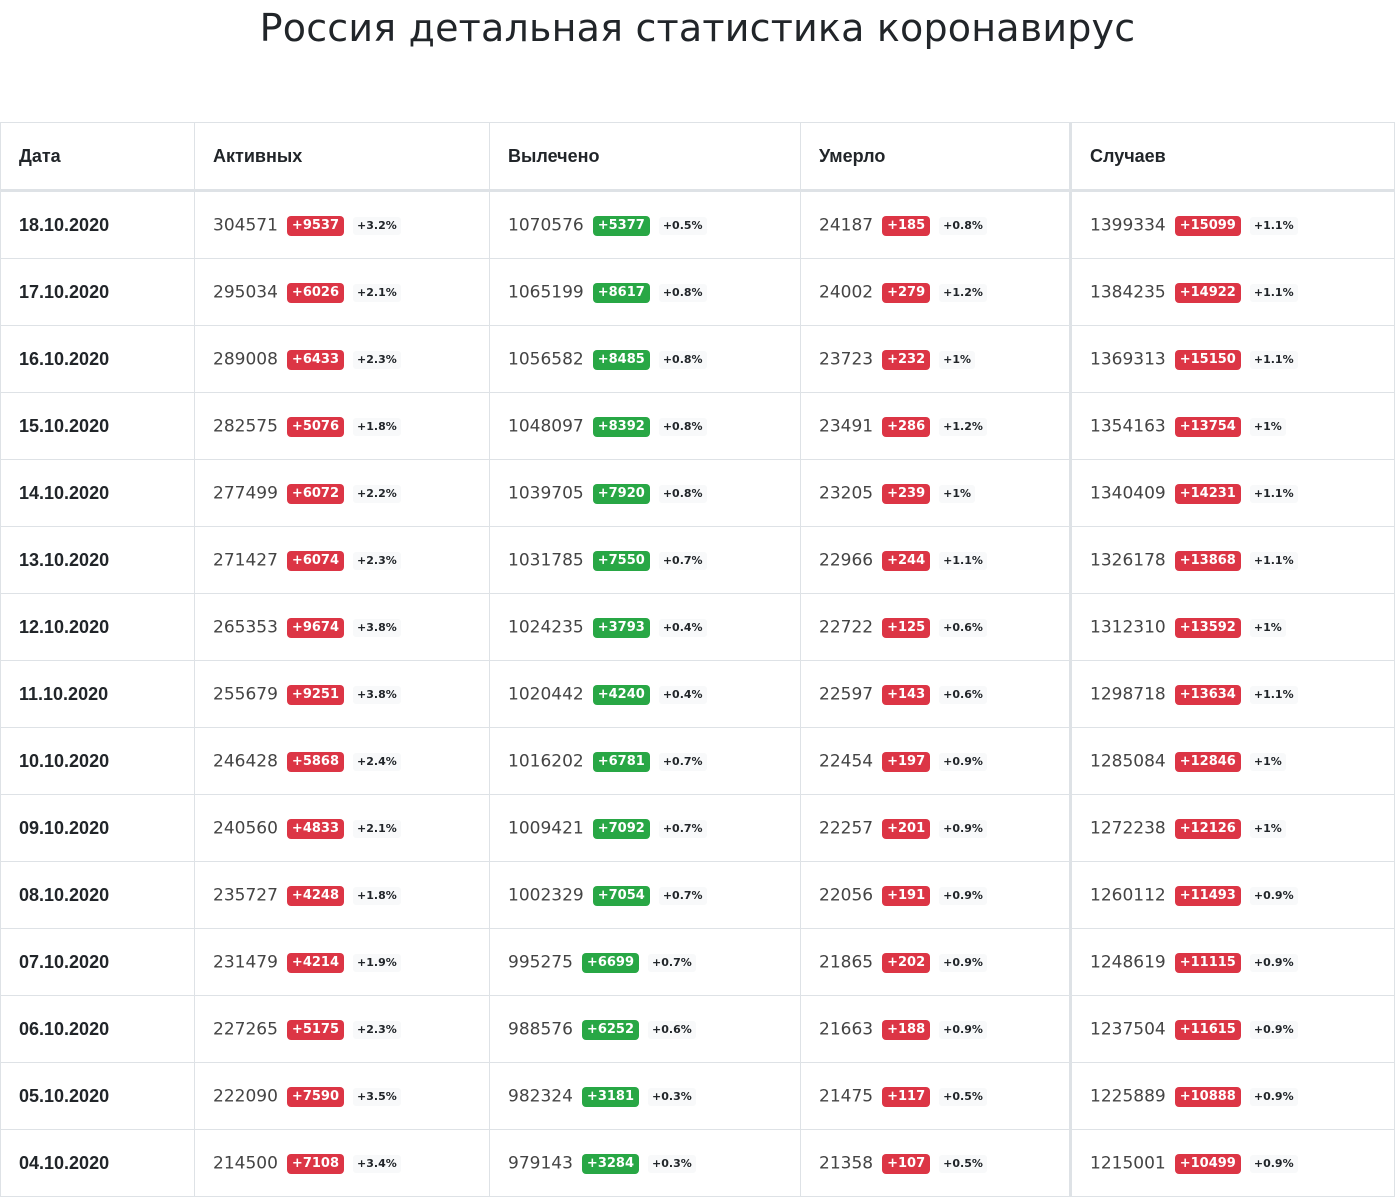 Image resolution: width=1395 pixels, height=1197 pixels. What do you see at coordinates (546, 493) in the screenshot?
I see `recovered-value: 1039705` at bounding box center [546, 493].